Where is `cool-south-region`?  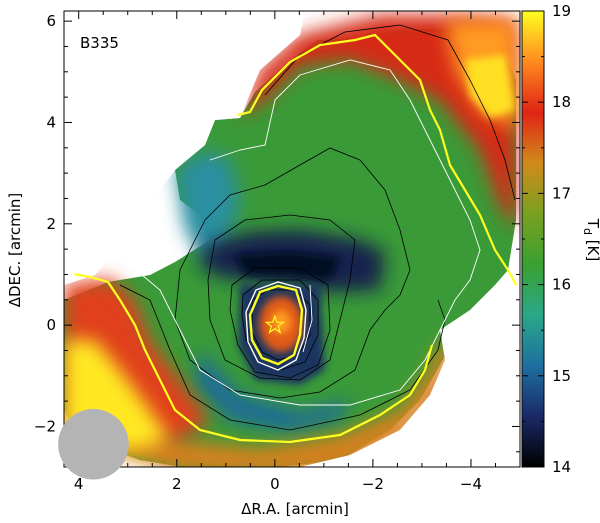
cool-south-region is located at coordinates (272, 391).